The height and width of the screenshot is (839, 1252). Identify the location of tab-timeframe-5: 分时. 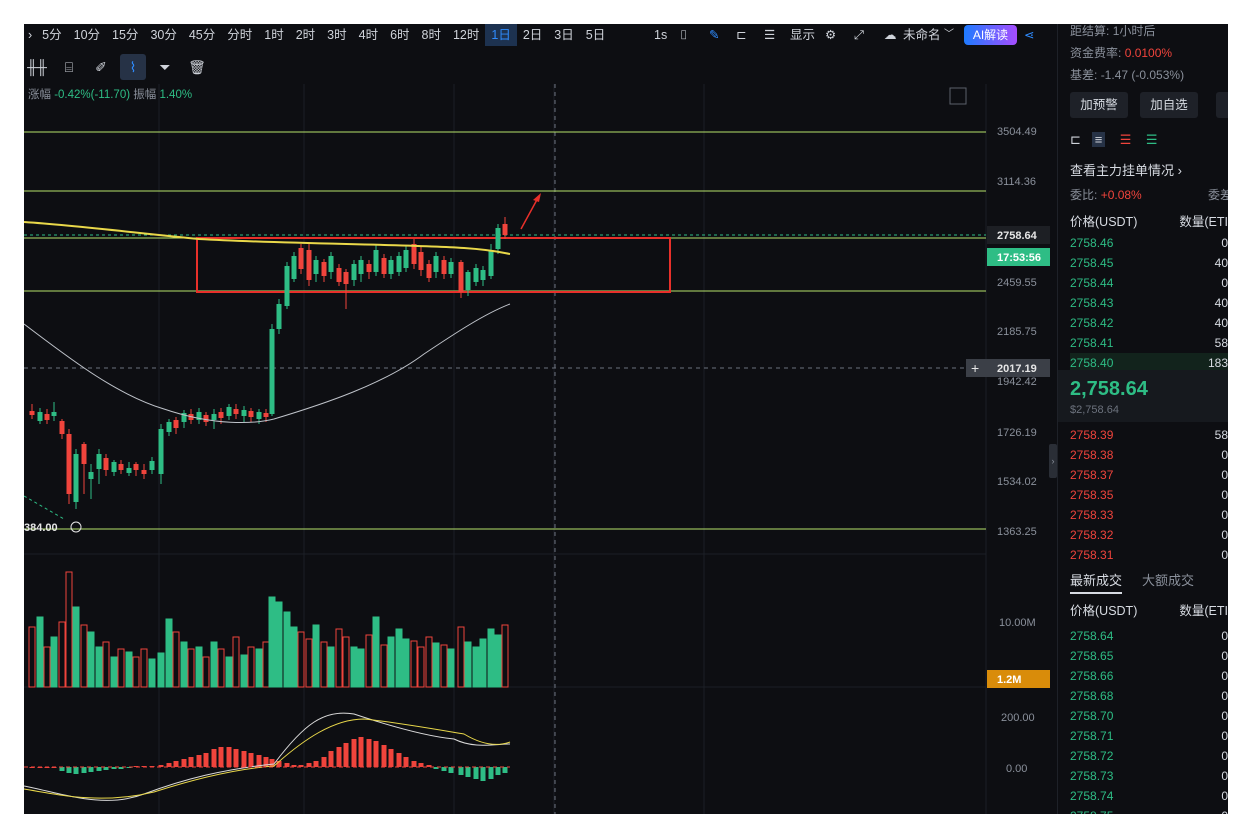
(240, 35).